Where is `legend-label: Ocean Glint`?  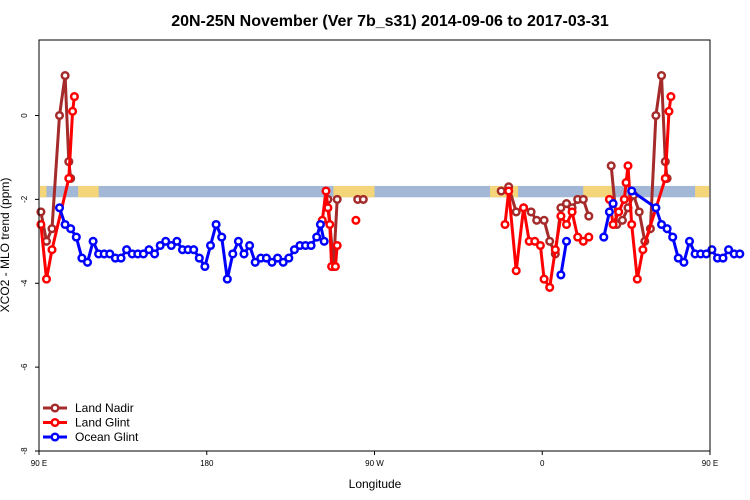
legend-label: Ocean Glint is located at coordinates (107, 437).